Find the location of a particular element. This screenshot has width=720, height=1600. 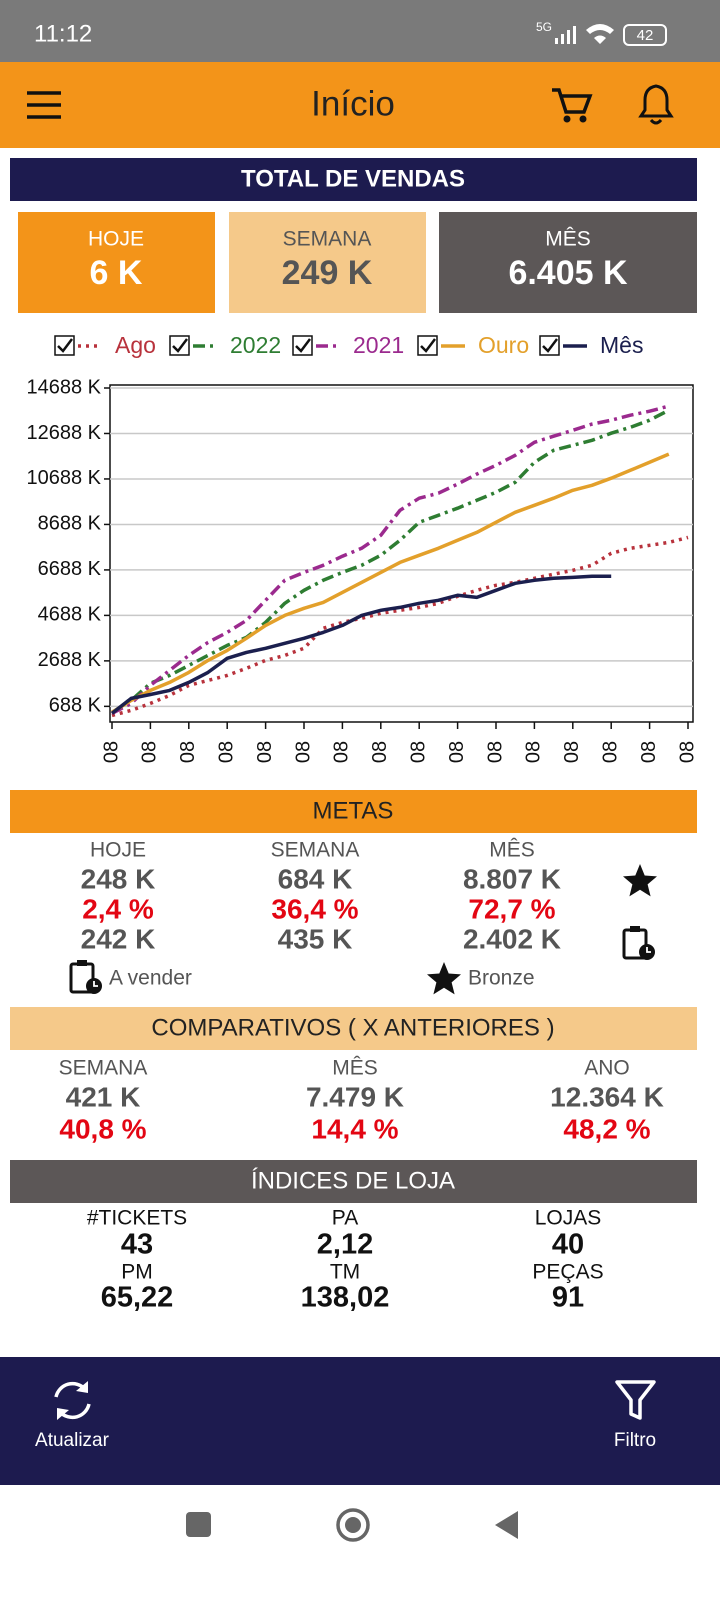

y-tick-label: 4688 K is located at coordinates (70, 615).